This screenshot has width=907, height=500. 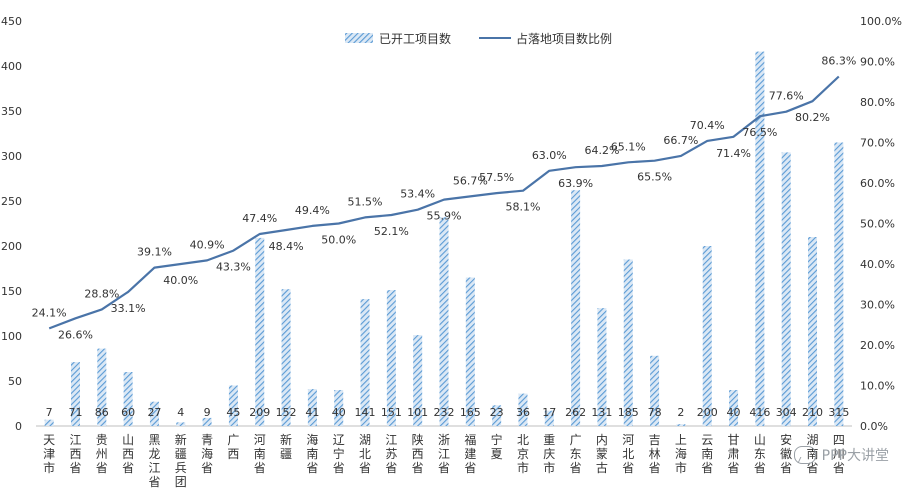 I want to click on bar-data-label: 200, so click(x=707, y=412).